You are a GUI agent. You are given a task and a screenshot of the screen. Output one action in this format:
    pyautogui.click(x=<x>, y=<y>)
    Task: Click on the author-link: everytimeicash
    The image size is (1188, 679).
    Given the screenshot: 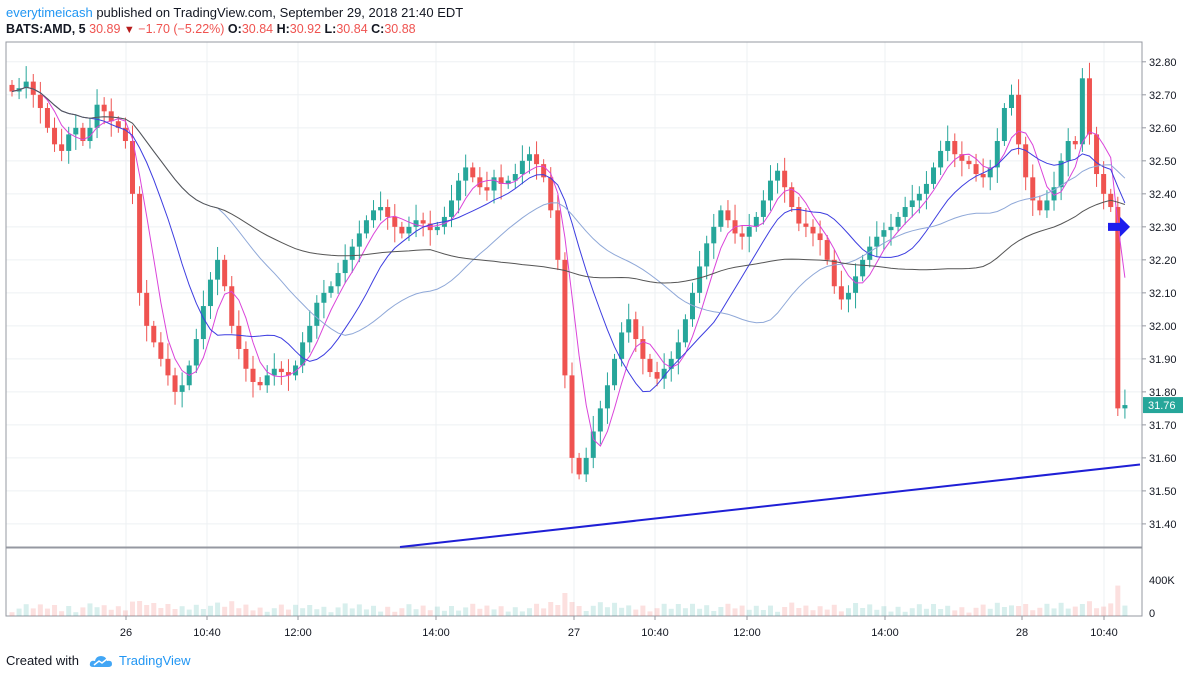 What is the action you would take?
    pyautogui.click(x=49, y=12)
    